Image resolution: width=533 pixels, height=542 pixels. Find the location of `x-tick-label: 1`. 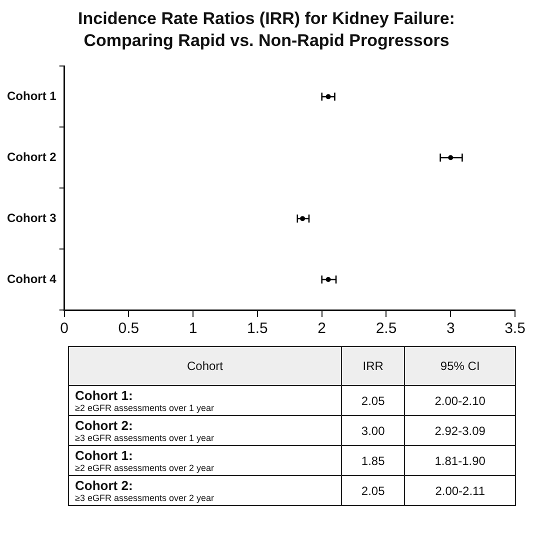

x-tick-label: 1 is located at coordinates (193, 329).